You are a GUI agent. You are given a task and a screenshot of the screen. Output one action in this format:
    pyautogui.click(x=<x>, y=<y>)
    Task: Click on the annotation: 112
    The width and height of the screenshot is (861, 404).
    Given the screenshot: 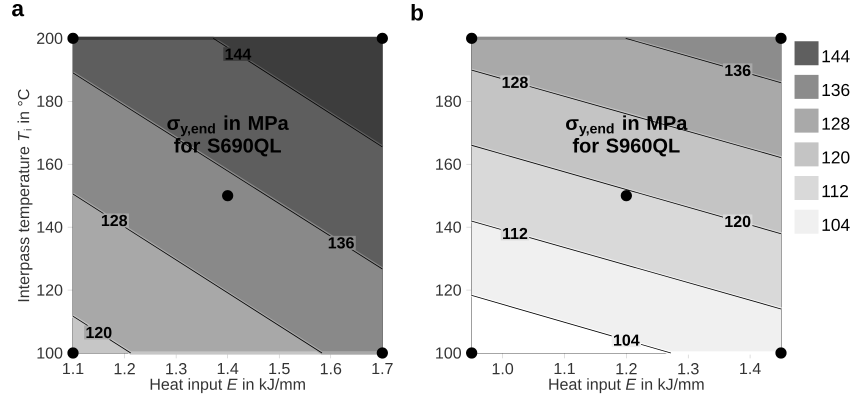 What is the action you would take?
    pyautogui.click(x=515, y=234)
    